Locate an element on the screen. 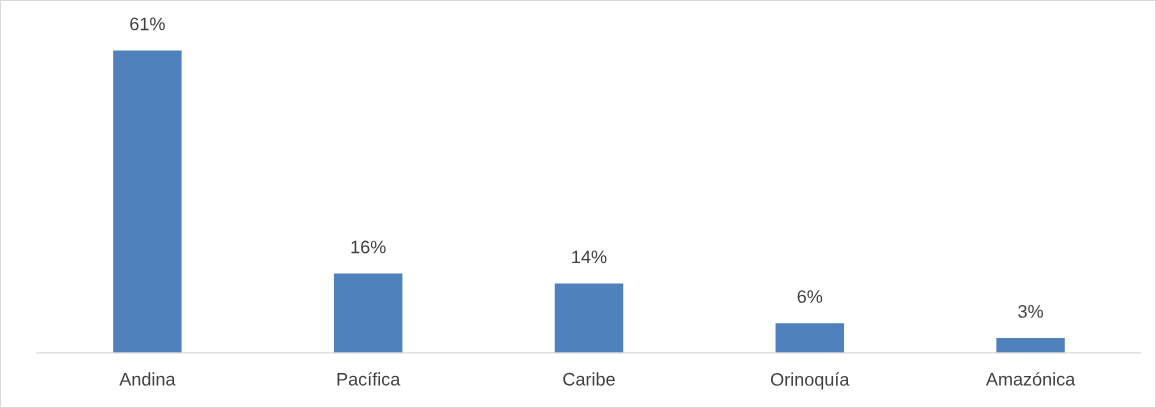 The width and height of the screenshot is (1156, 408). data-label: 6% is located at coordinates (810, 296).